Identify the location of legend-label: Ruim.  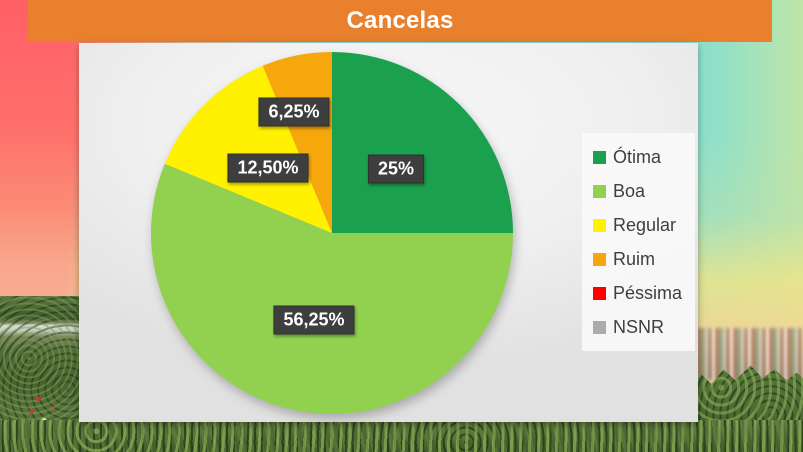
(634, 259).